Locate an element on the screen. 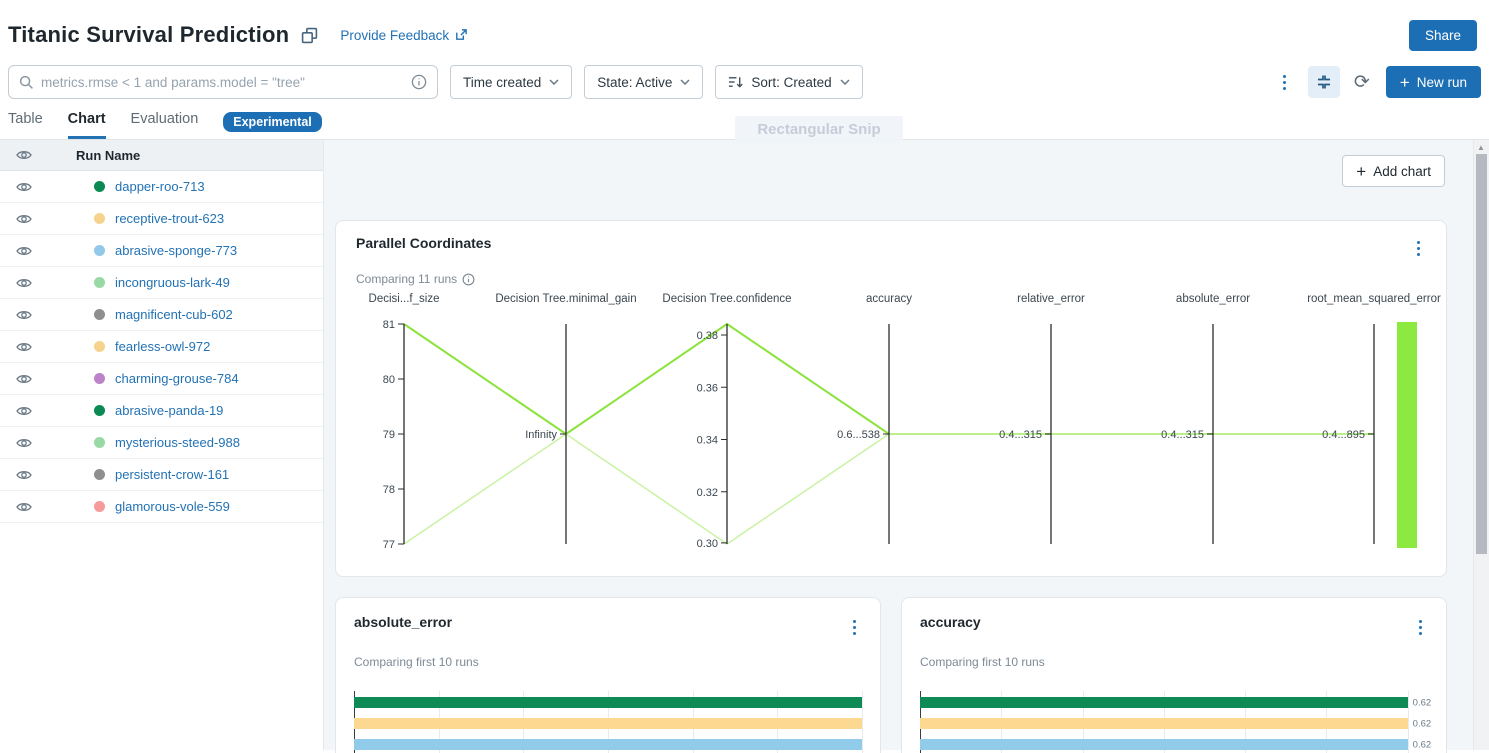  time-created-filter: Time created is located at coordinates (511, 82).